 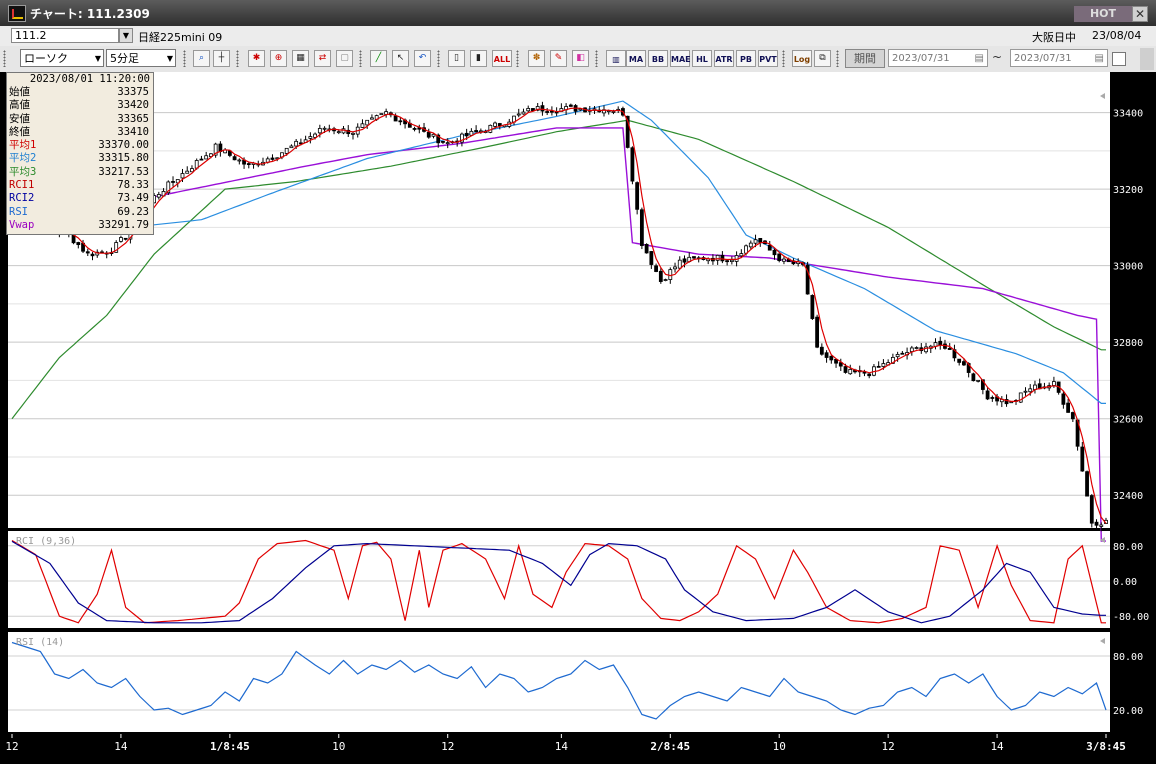 What do you see at coordinates (746, 58) in the screenshot?
I see `indicator-pb-button: PB` at bounding box center [746, 58].